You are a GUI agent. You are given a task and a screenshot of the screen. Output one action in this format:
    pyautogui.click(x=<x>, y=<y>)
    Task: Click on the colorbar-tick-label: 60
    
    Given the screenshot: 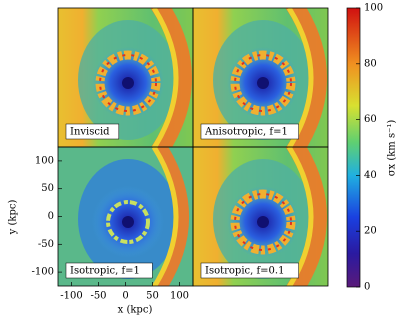 What is the action you would take?
    pyautogui.click(x=370, y=119)
    